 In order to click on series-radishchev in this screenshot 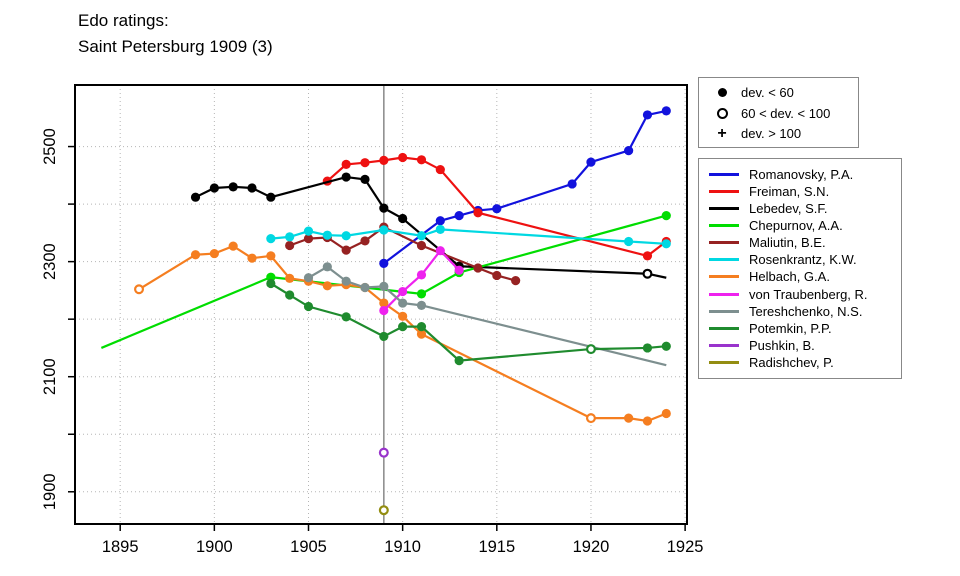, I will do `click(383, 510)`.